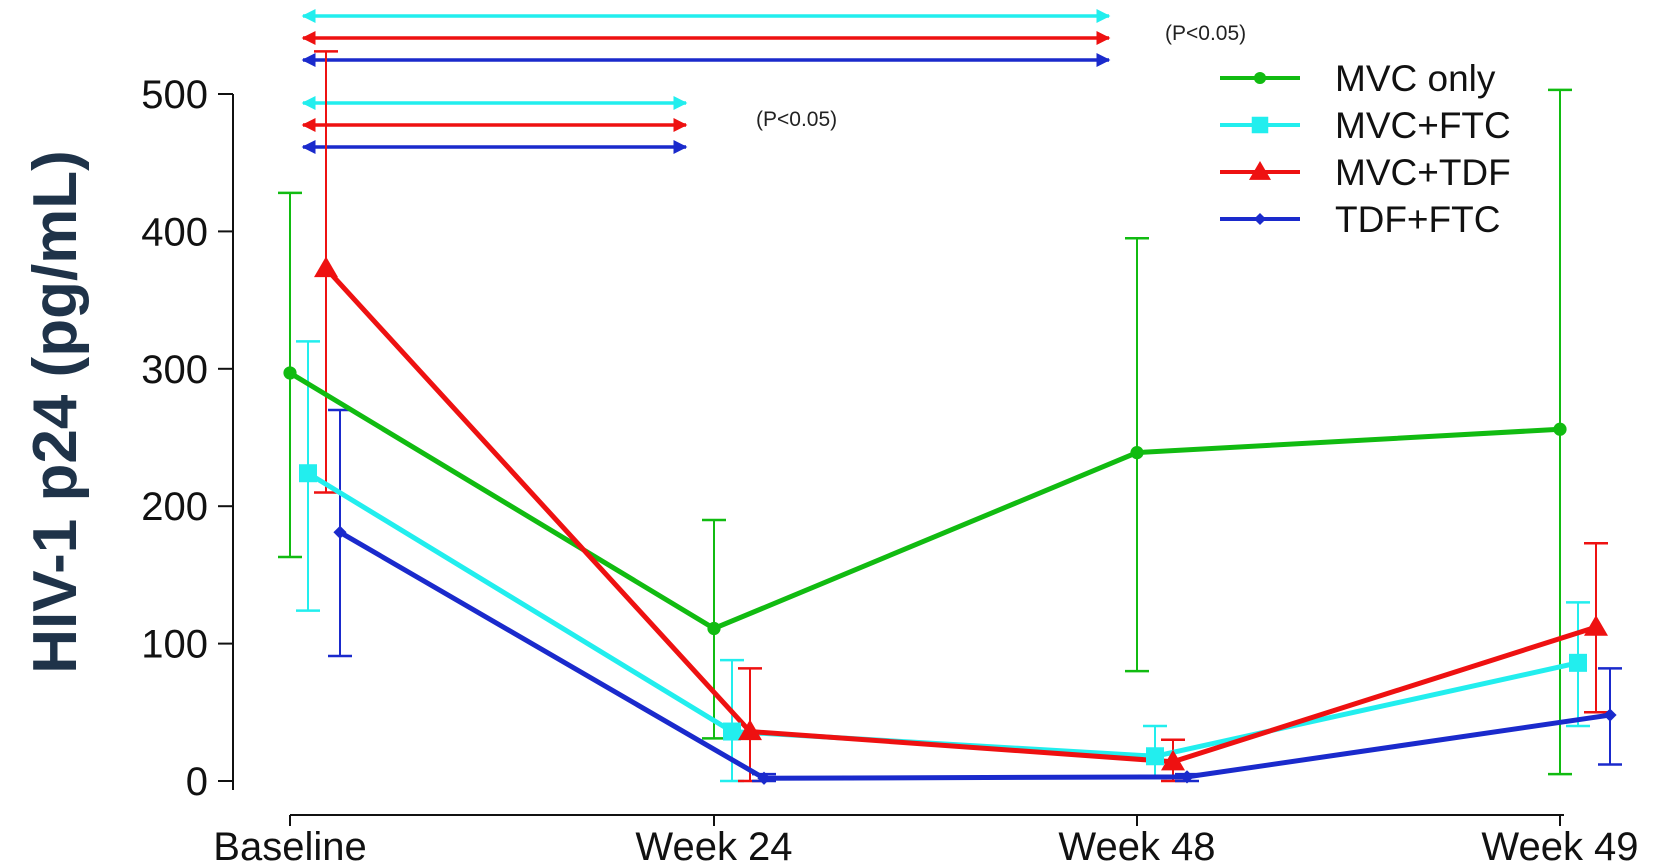  Describe the element at coordinates (289, 846) in the screenshot. I see `x-tick-label: Baseline` at that location.